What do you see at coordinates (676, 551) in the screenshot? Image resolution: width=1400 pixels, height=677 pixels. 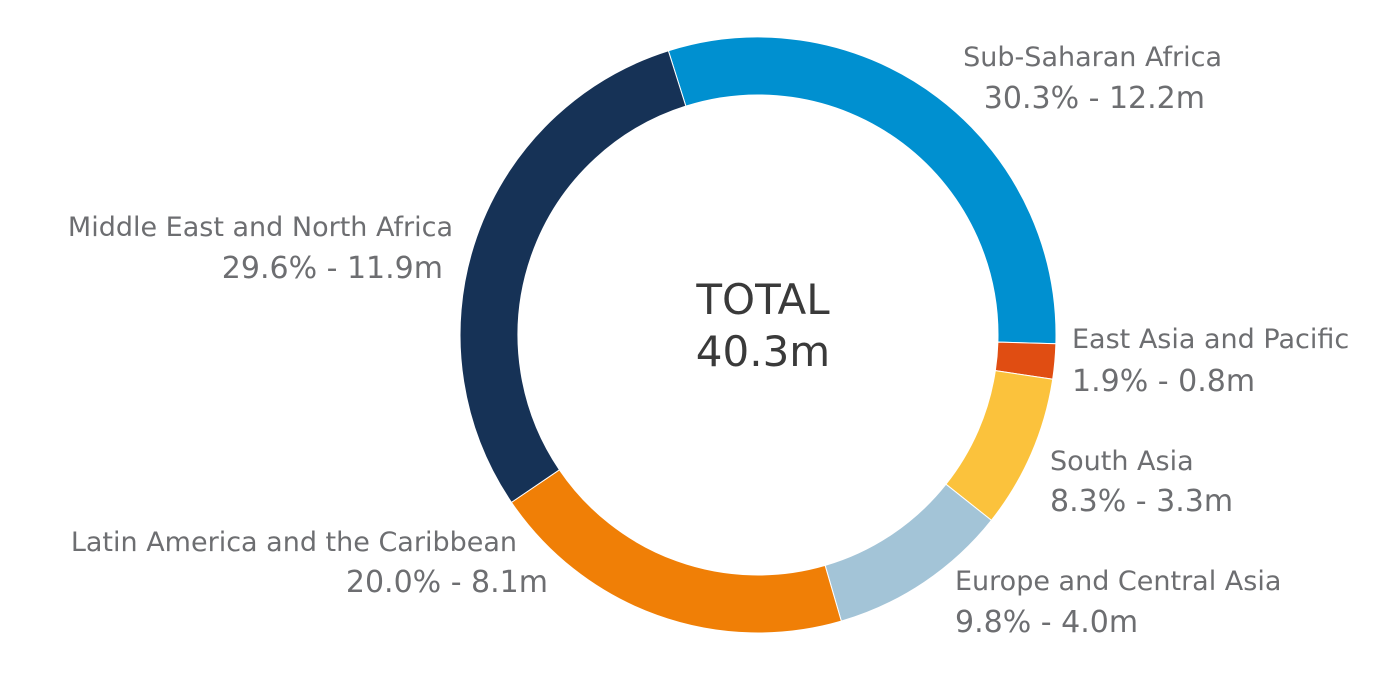 I see `slice-latin-america-and-the-caribbean` at bounding box center [676, 551].